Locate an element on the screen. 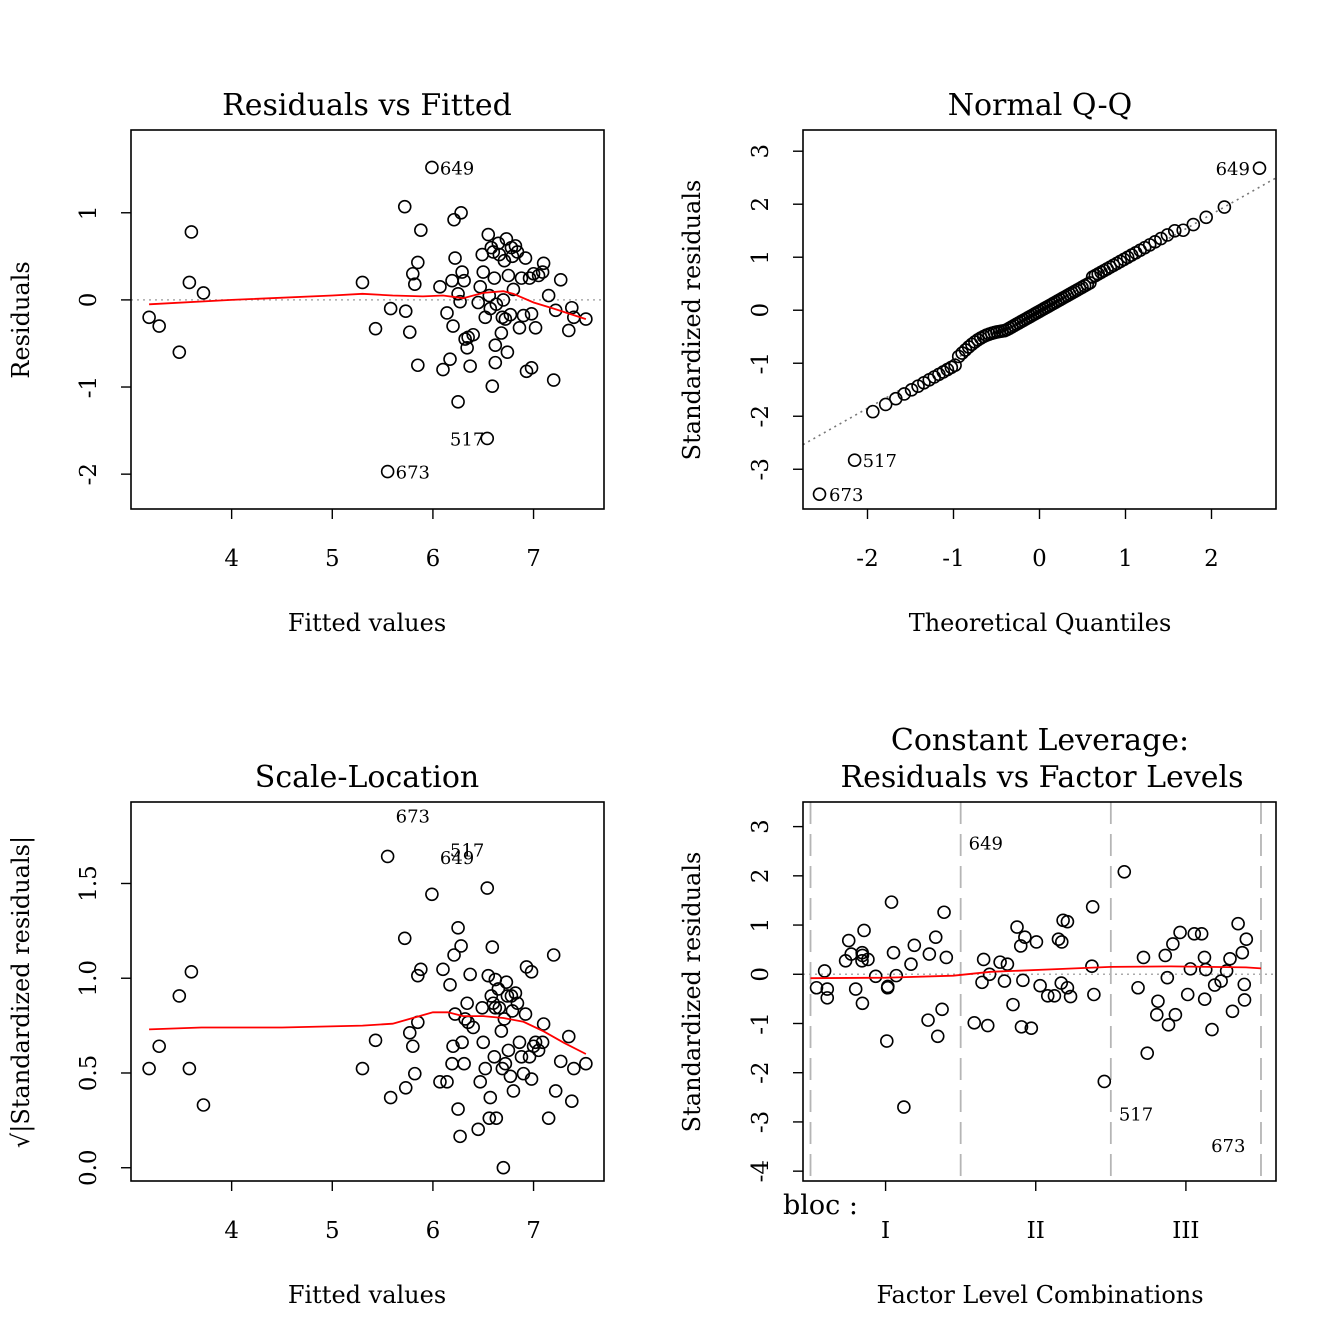 This screenshot has width=1344, height=1344. x-tick-label: -2 is located at coordinates (867, 559).